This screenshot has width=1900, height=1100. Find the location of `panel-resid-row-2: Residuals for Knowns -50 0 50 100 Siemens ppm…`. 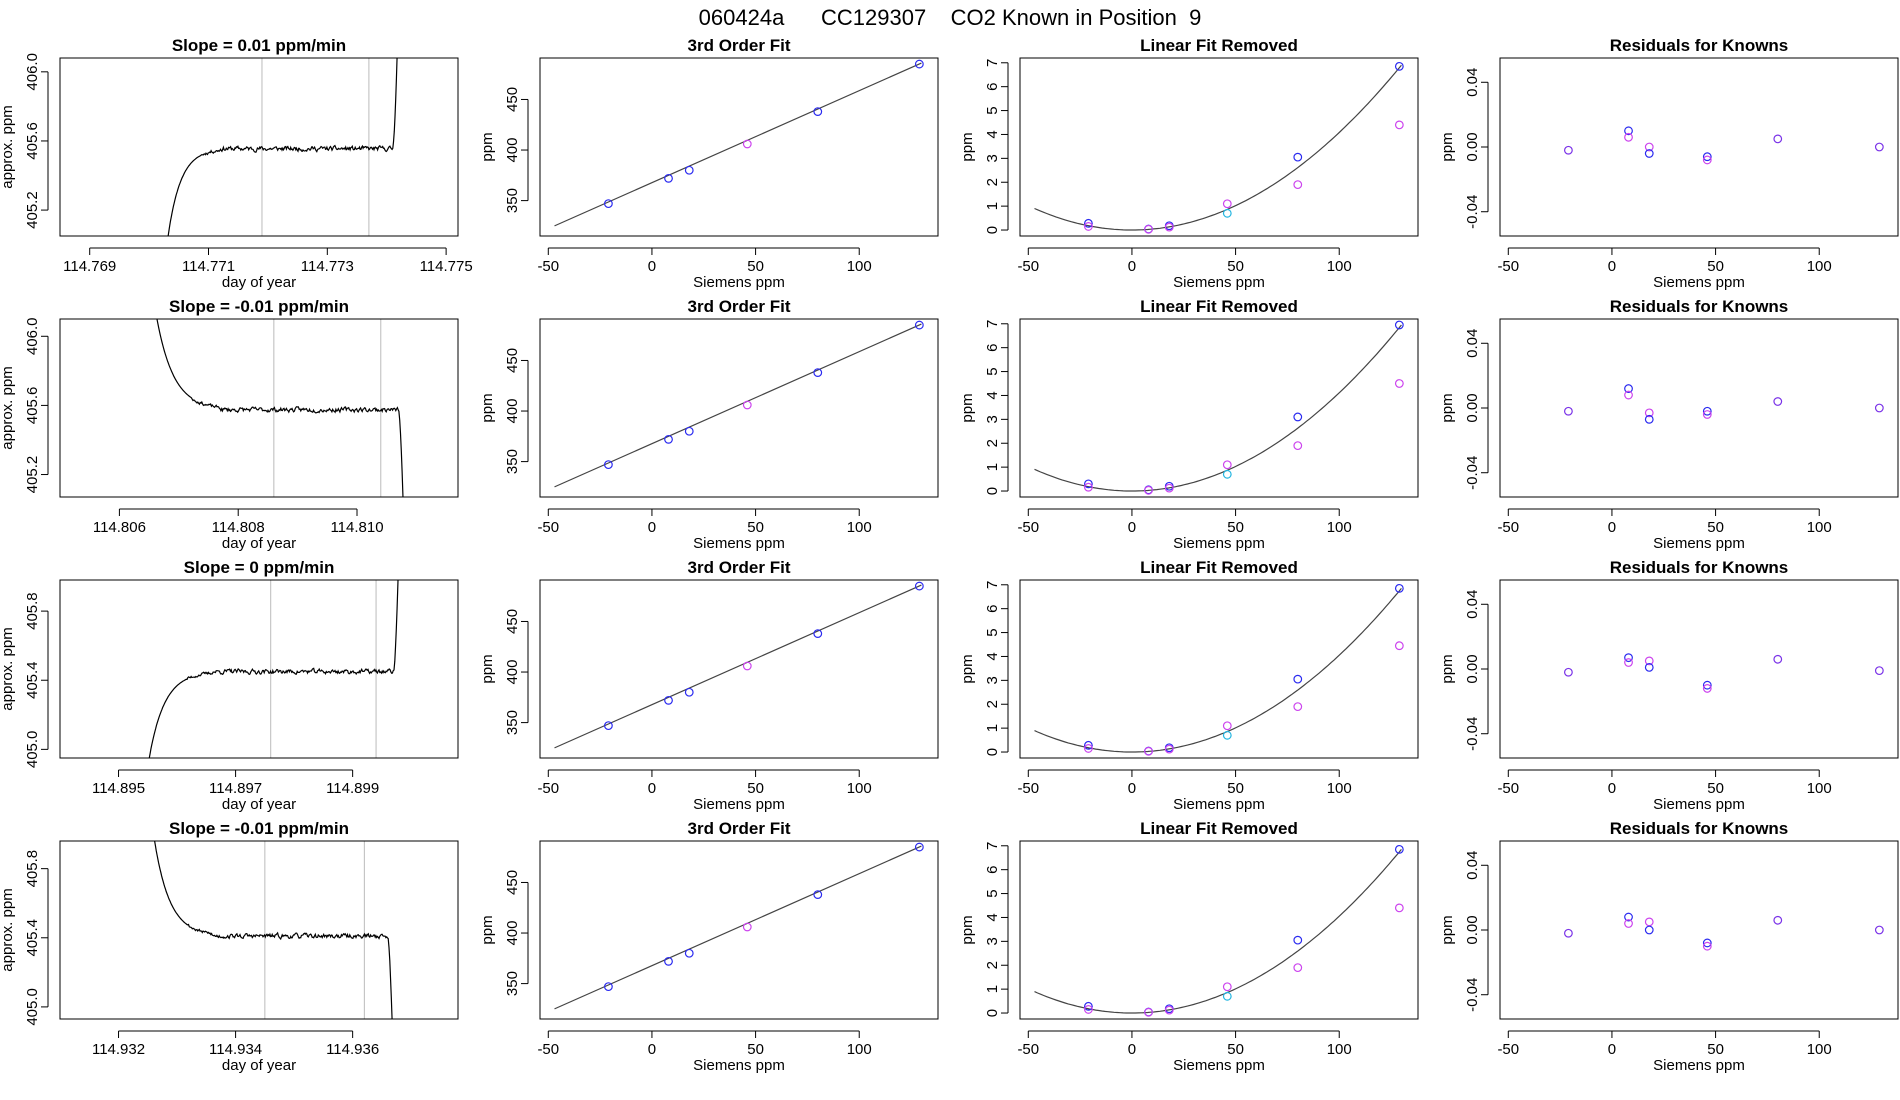

panel-resid-row-2: Residuals for Knowns -50 0 50 100 Siemens ppm… is located at coordinates (1669, 424).